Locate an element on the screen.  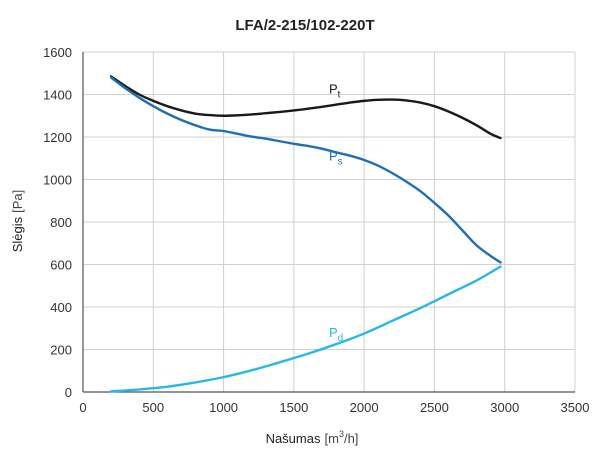
series-label-ps: Ps is located at coordinates (336, 157).